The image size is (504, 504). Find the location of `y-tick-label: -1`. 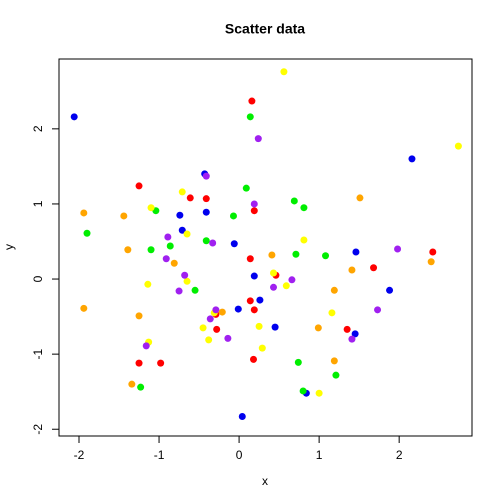

y-tick-label: -1 is located at coordinates (38, 353).